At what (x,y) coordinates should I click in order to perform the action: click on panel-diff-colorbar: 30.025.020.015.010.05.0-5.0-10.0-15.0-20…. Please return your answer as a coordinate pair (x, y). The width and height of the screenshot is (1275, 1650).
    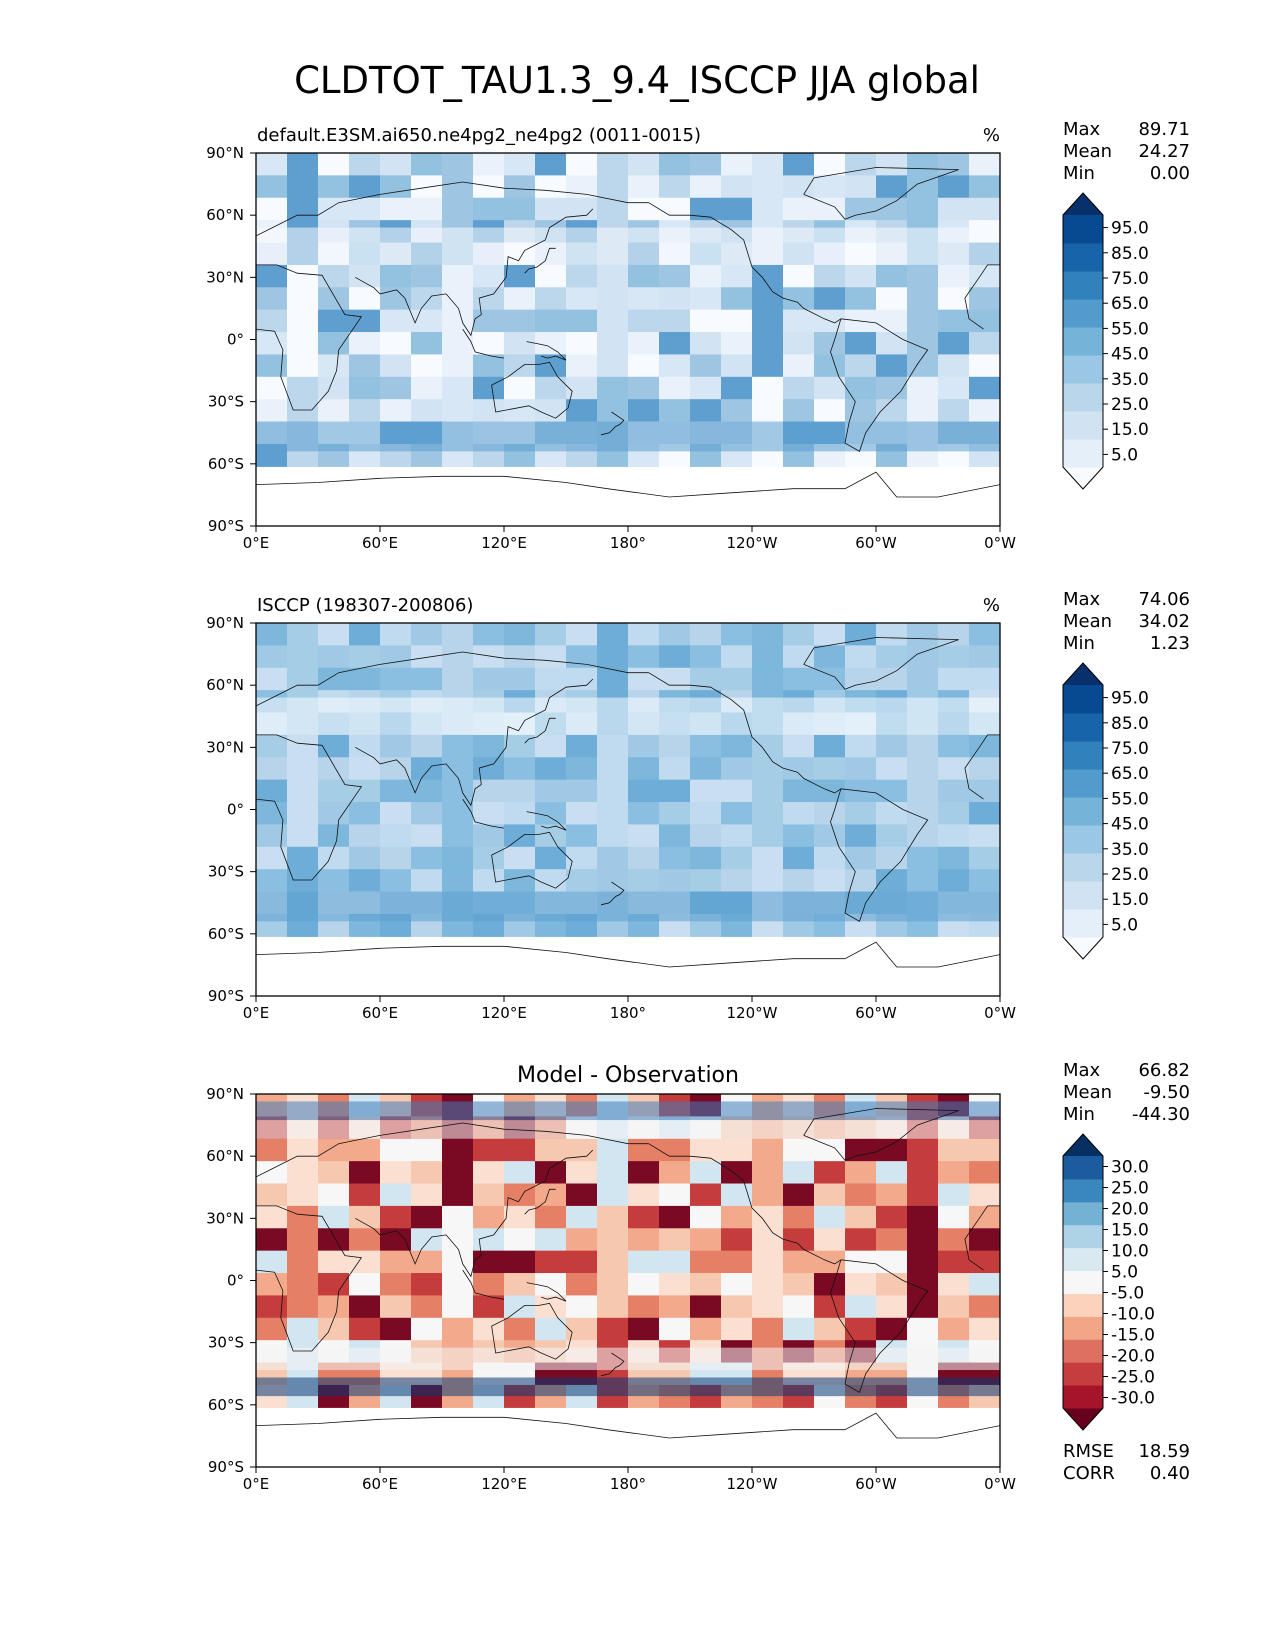
    Looking at the image, I should click on (1108, 1282).